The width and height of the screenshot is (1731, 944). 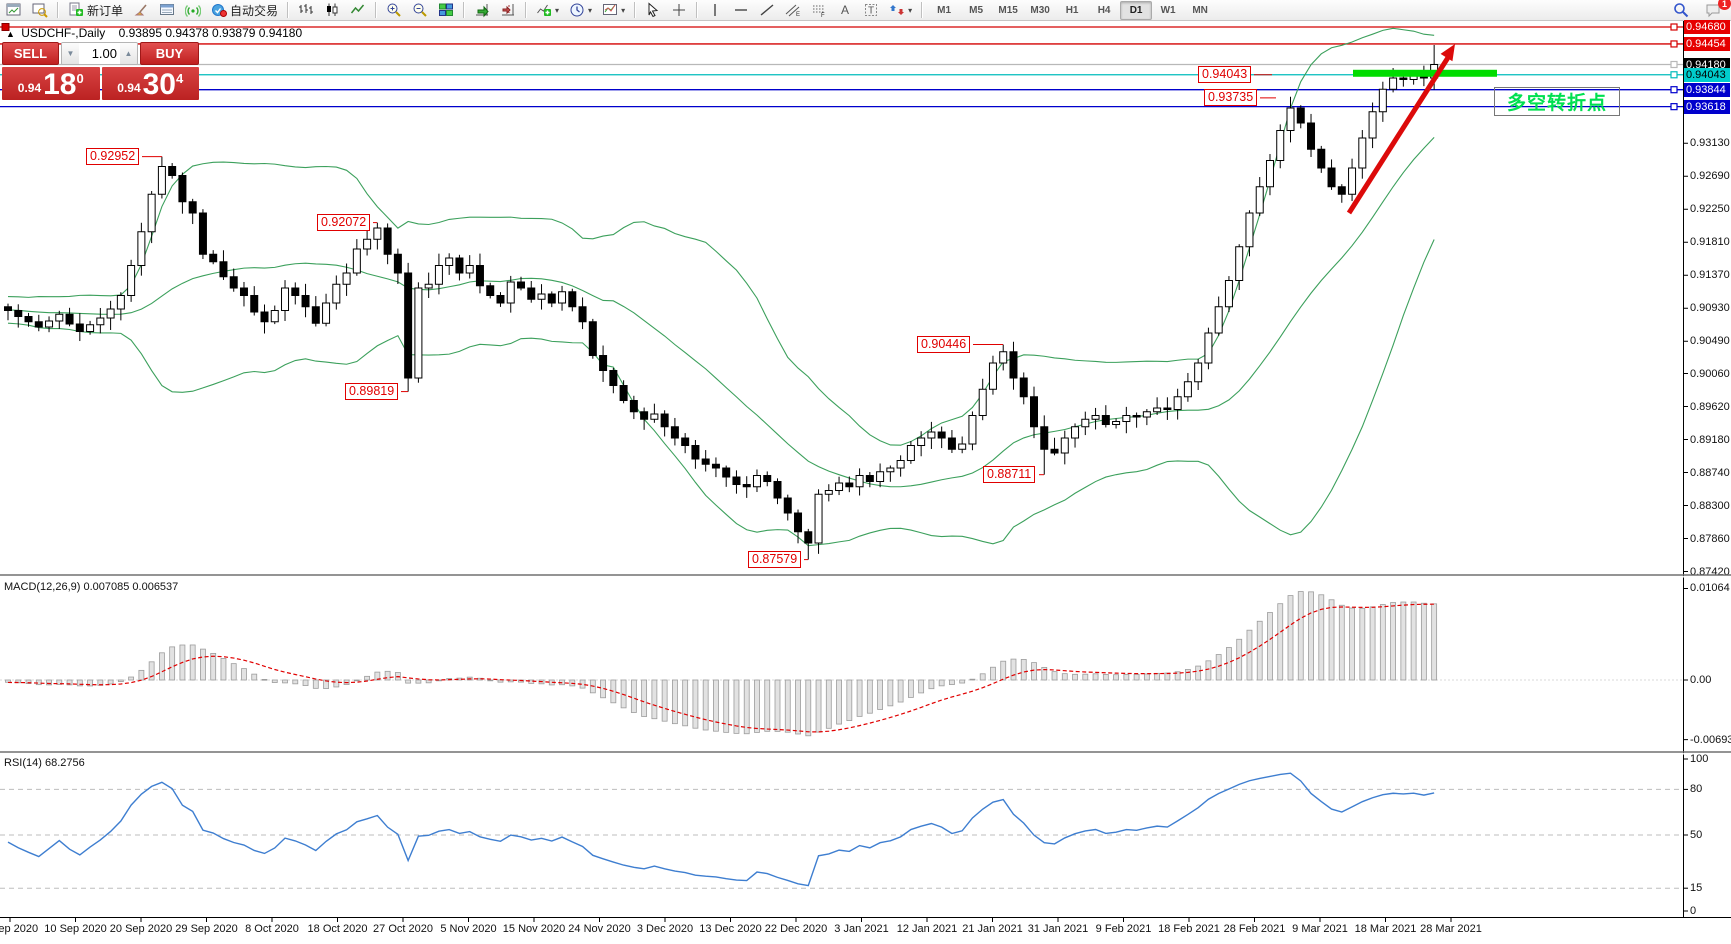 I want to click on sell-price-pips: 18, so click(x=60, y=84).